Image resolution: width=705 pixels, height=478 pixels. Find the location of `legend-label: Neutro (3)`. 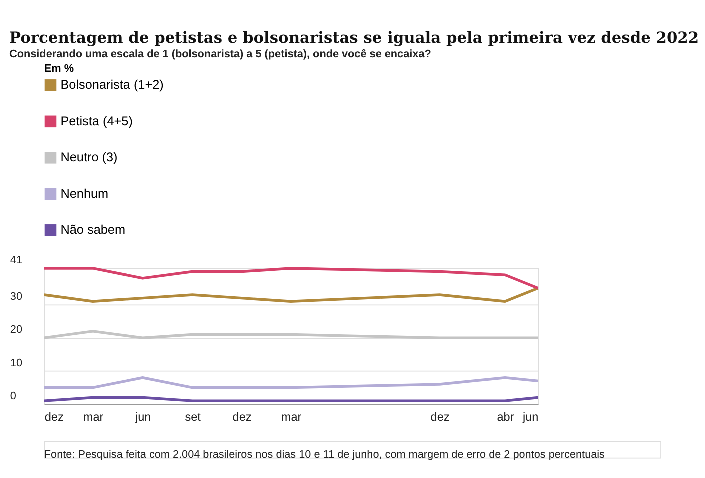

legend-label: Neutro (3) is located at coordinates (89, 157).